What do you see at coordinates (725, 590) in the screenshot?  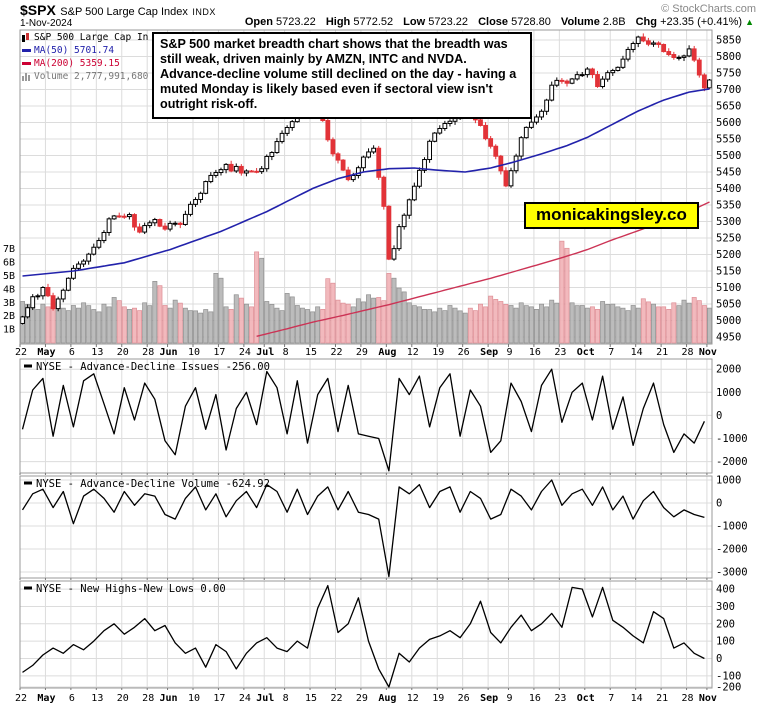 I see `svg-text: 400` at bounding box center [725, 590].